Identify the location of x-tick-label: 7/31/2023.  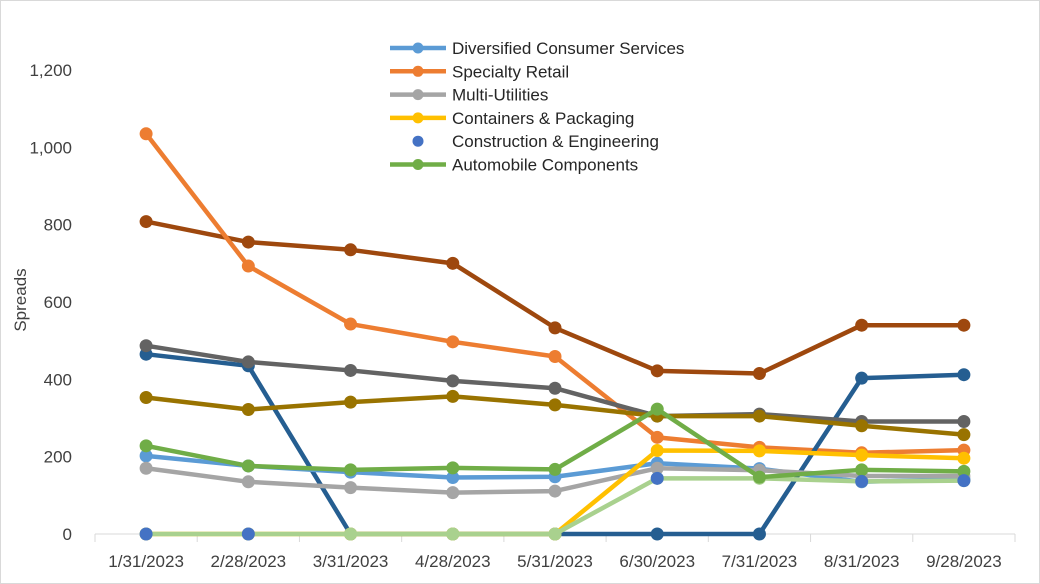
(760, 561).